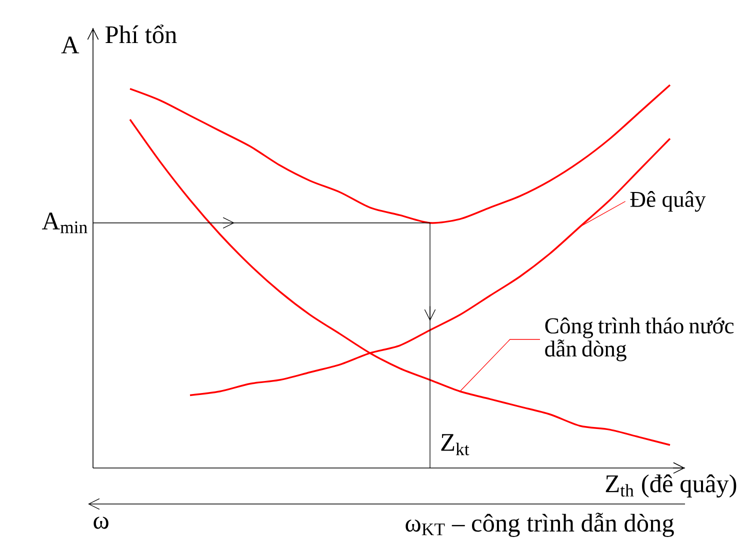  What do you see at coordinates (540, 524) in the screenshot?
I see `text: ω$_{KT}$ – công trình dẫn dòng` at bounding box center [540, 524].